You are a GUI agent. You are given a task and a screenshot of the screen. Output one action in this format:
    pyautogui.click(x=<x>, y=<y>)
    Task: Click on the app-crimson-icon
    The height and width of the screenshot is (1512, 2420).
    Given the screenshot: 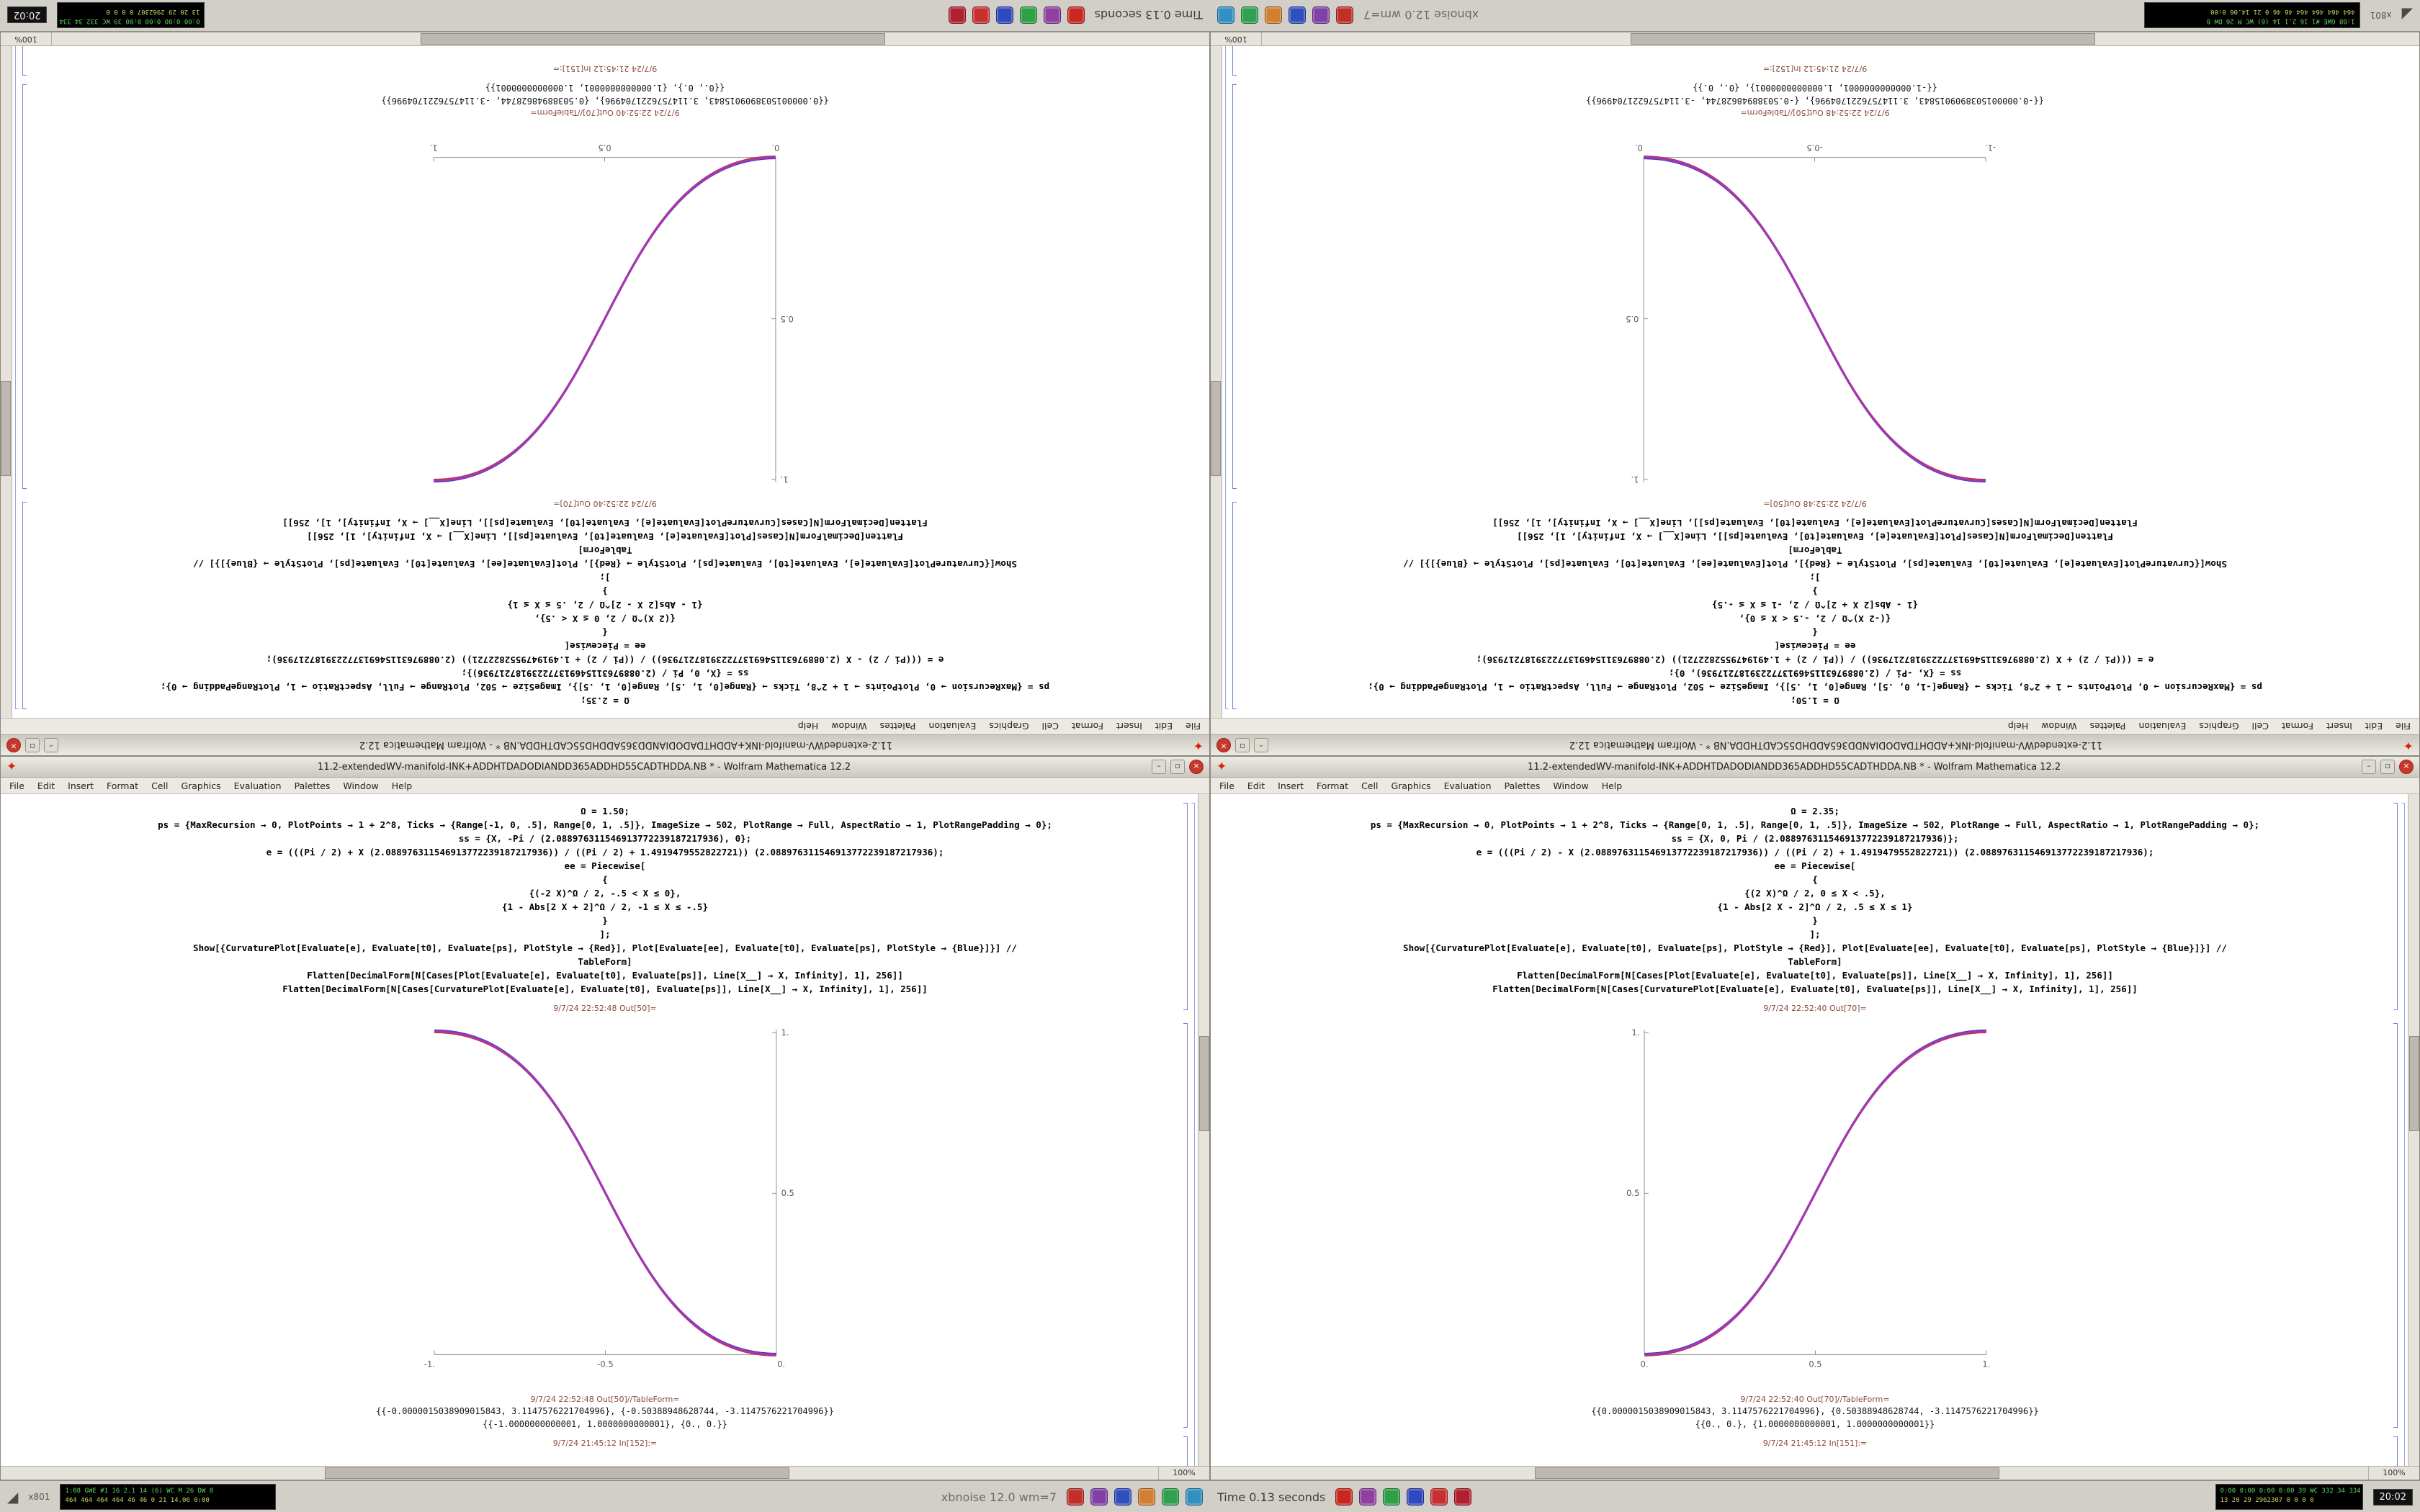 What is the action you would take?
    pyautogui.click(x=1463, y=1497)
    